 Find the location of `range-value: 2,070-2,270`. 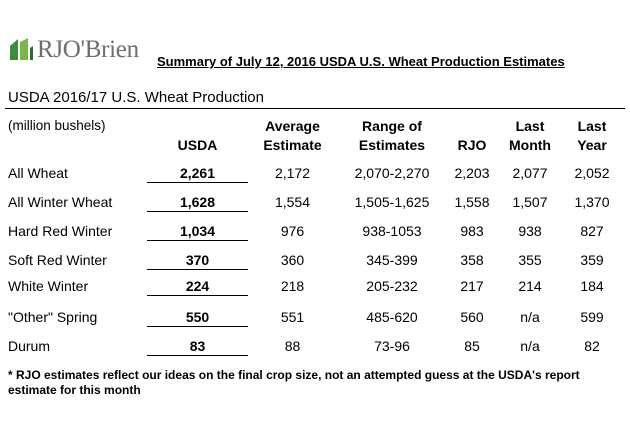

range-value: 2,070-2,270 is located at coordinates (392, 173).